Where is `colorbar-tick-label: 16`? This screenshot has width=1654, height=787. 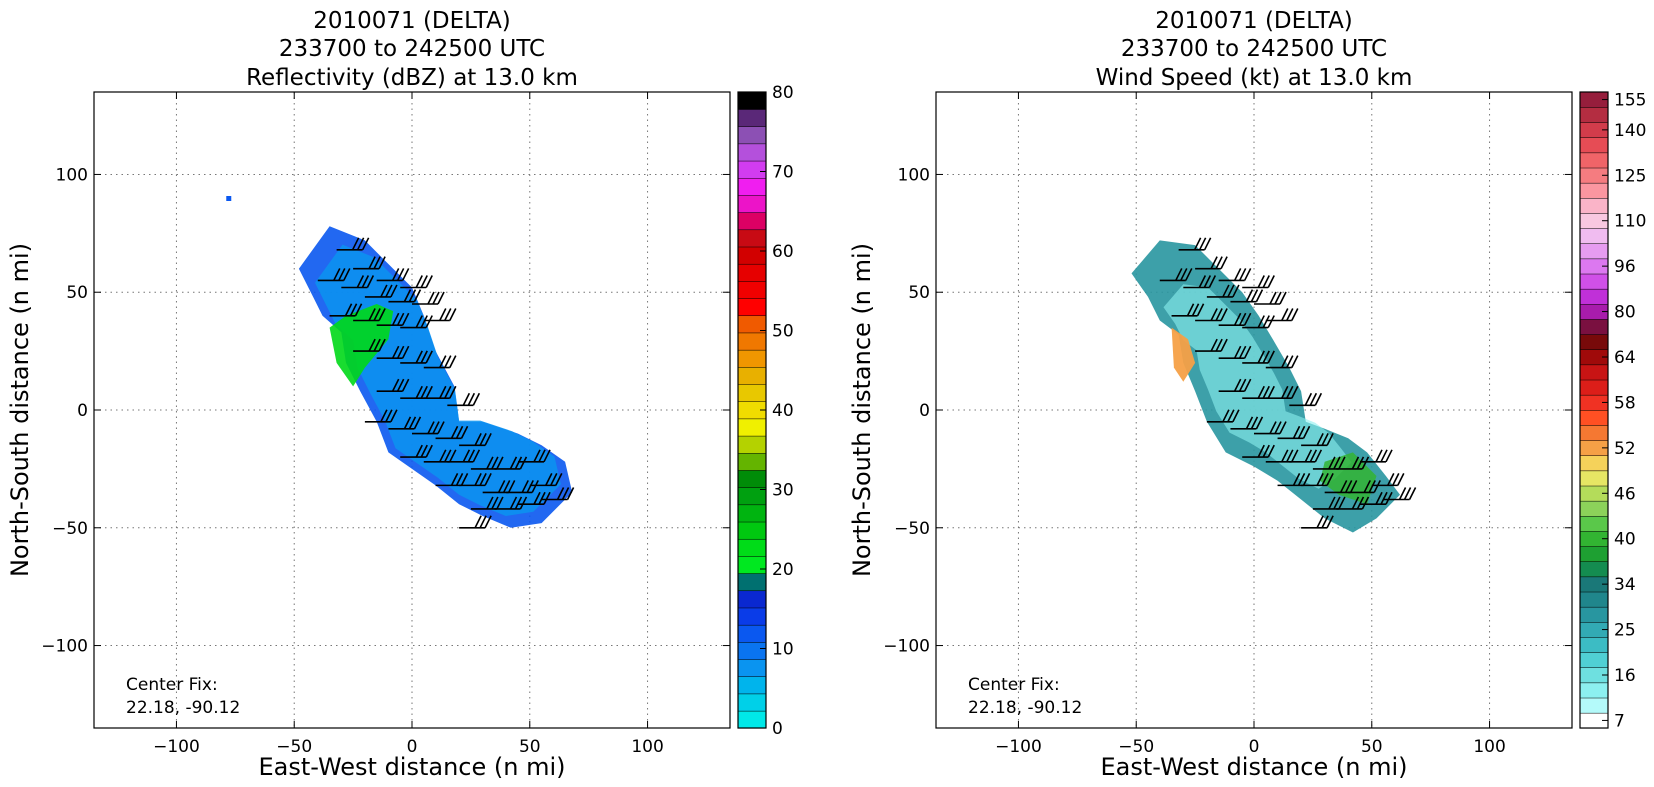
colorbar-tick-label: 16 is located at coordinates (1625, 676).